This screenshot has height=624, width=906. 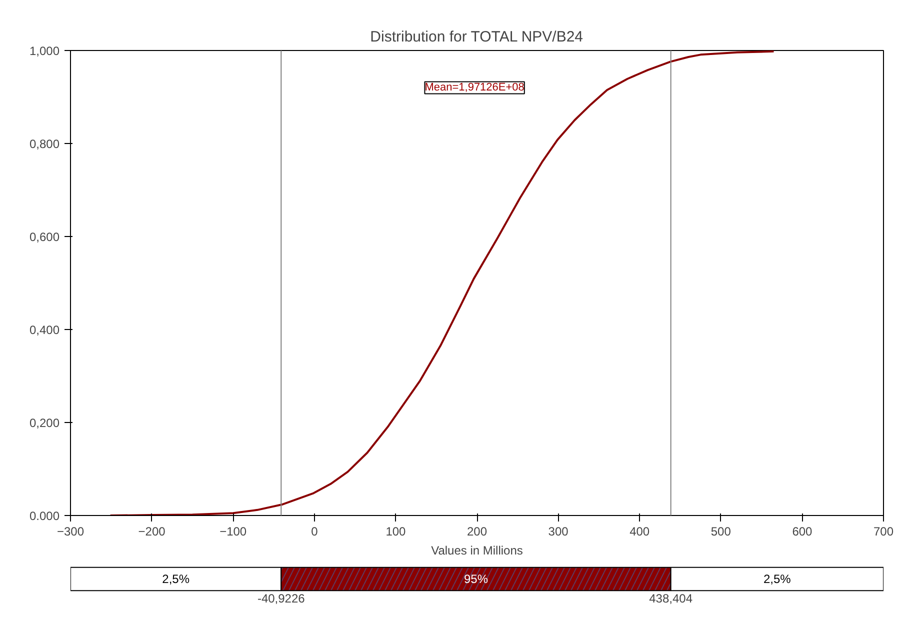 What do you see at coordinates (70, 531) in the screenshot?
I see `x-tick-label: −300` at bounding box center [70, 531].